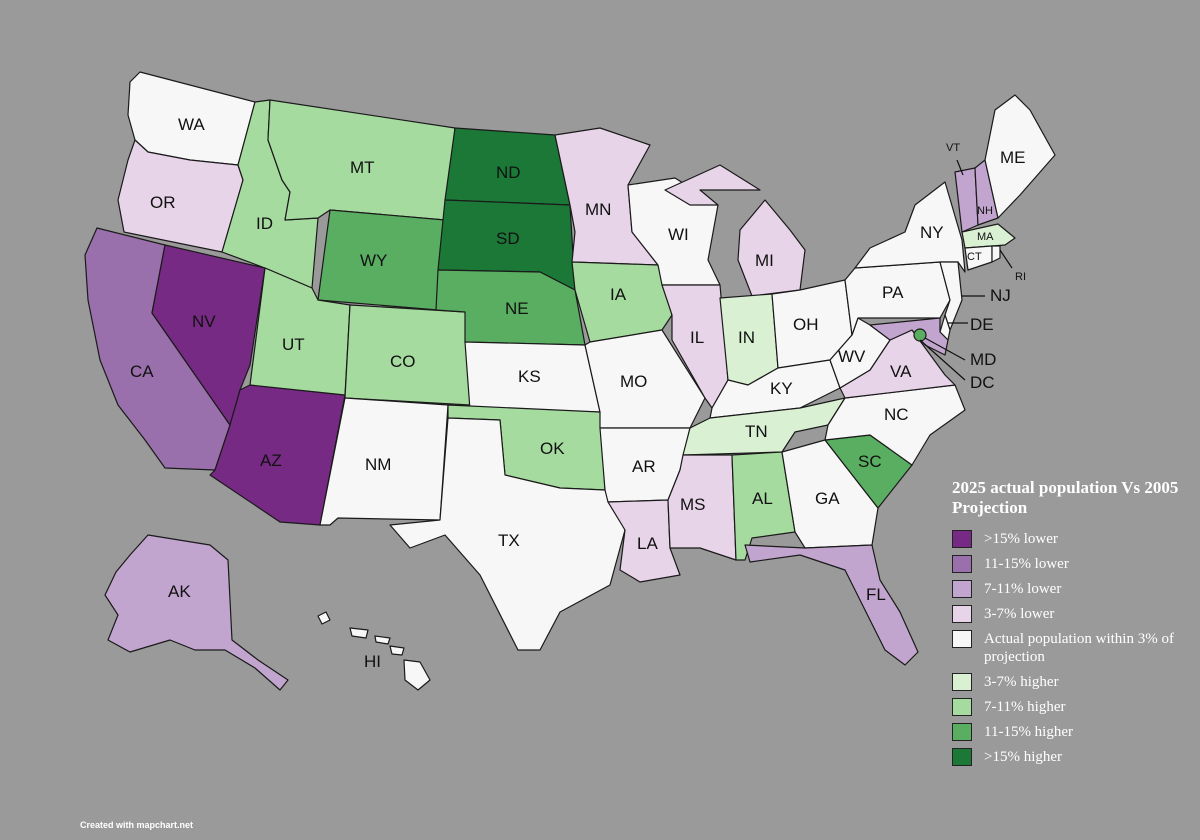  What do you see at coordinates (1072, 539) in the screenshot?
I see `legend-item: >15% lower` at bounding box center [1072, 539].